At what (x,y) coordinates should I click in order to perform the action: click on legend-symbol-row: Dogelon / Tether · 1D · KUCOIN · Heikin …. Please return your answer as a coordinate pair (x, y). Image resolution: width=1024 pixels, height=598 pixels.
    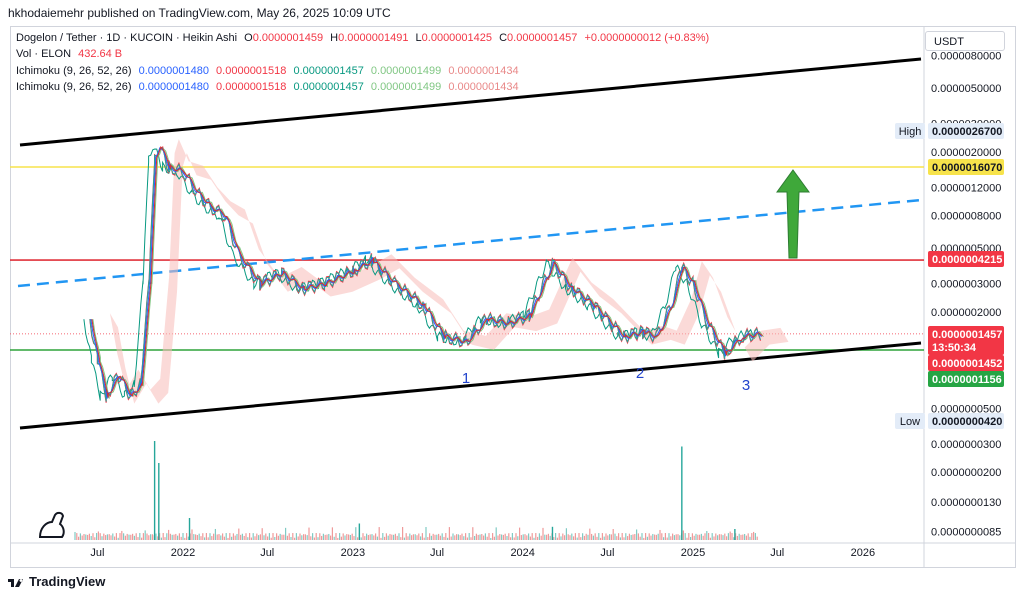
    Looking at the image, I should click on (364, 38).